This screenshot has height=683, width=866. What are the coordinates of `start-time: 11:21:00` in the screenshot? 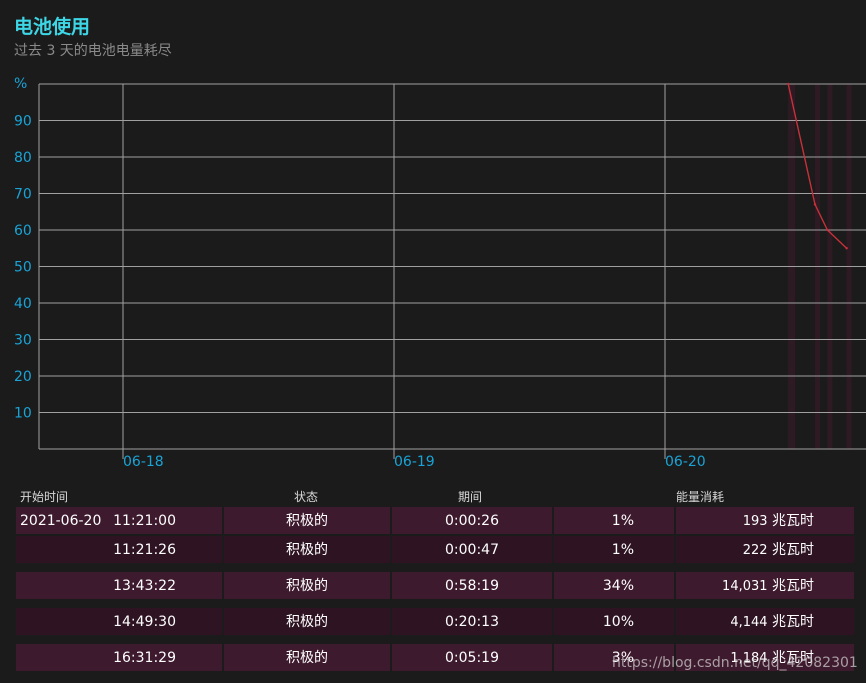 It's located at (144, 521).